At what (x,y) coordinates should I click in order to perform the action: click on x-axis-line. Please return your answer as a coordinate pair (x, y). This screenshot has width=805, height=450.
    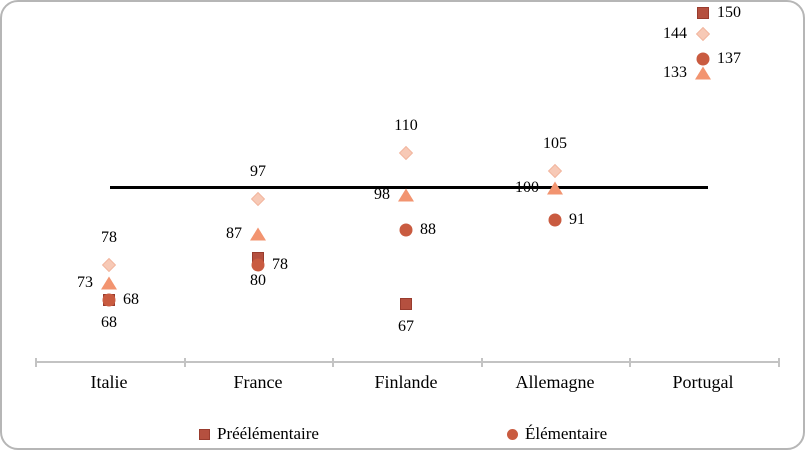
    Looking at the image, I should click on (406, 362).